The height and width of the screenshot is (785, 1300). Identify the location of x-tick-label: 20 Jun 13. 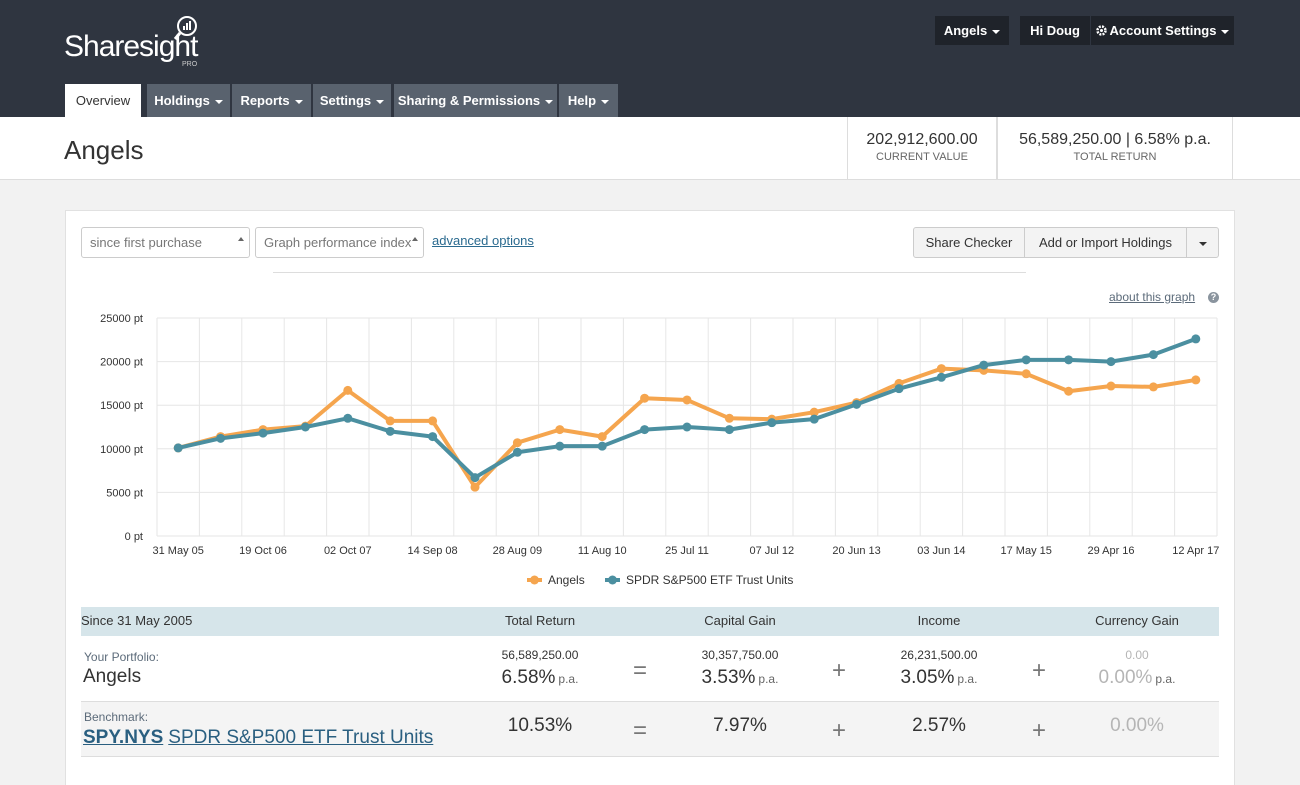
(856, 551).